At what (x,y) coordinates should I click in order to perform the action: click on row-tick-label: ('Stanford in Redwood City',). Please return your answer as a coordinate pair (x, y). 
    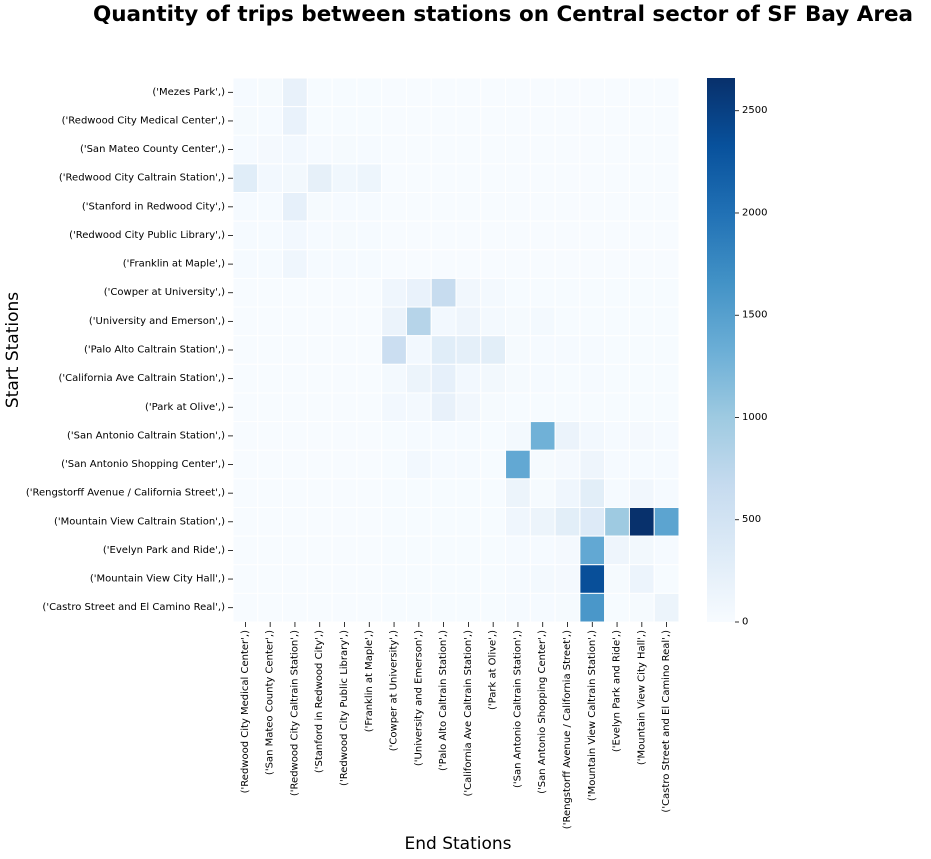
    Looking at the image, I should click on (153, 206).